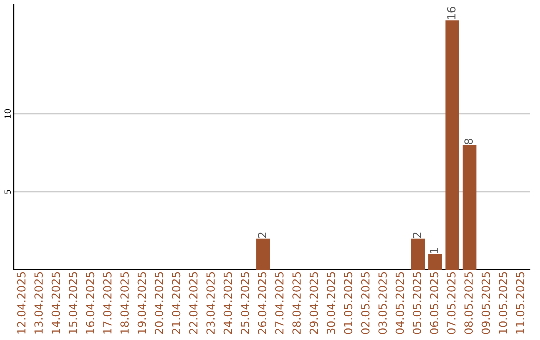 The height and width of the screenshot is (340, 540). I want to click on y-tick-label: 10, so click(7, 114).